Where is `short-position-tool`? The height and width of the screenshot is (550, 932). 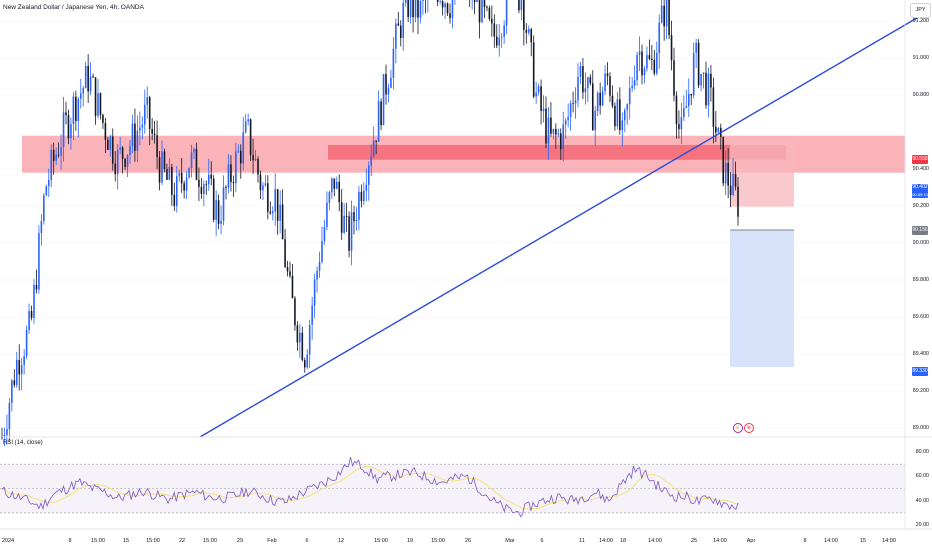
short-position-tool is located at coordinates (762, 253).